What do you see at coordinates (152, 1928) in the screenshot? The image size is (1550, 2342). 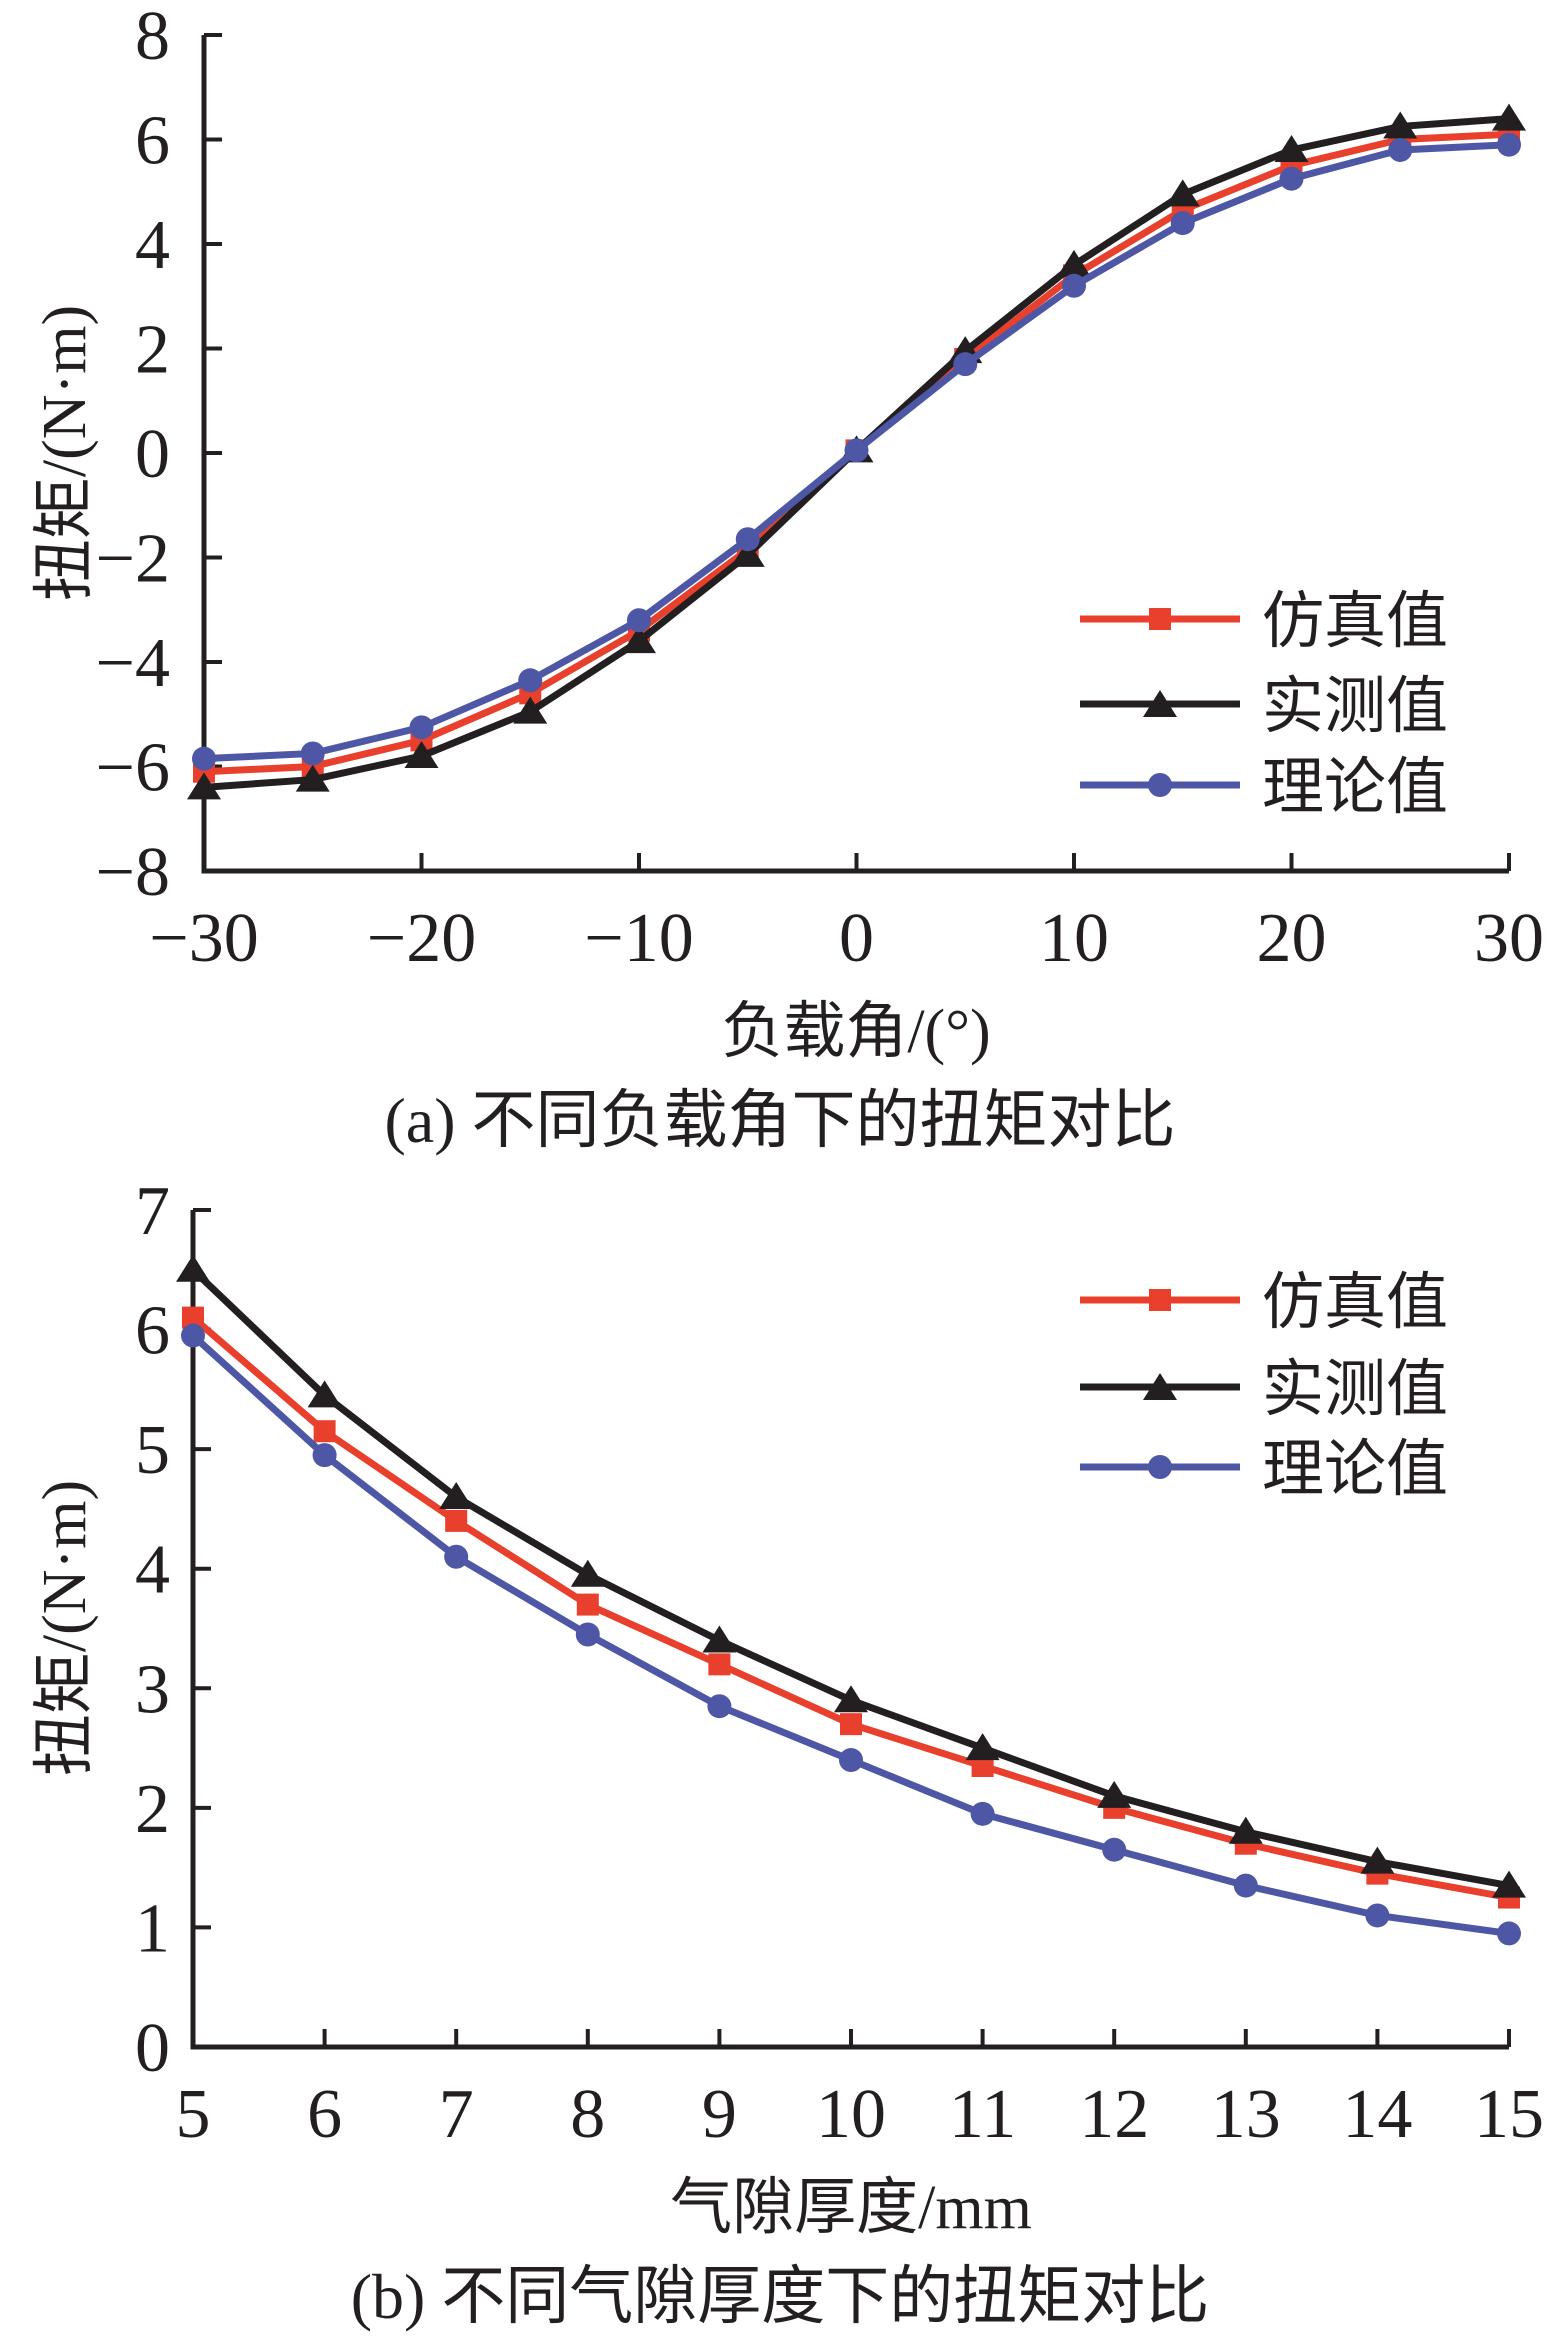 I see `y-tick-label: 1` at bounding box center [152, 1928].